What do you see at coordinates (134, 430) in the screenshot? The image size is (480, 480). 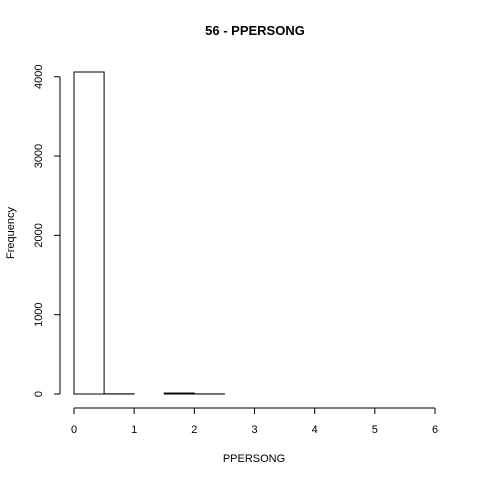 I see `x-tick-label: 1` at bounding box center [134, 430].